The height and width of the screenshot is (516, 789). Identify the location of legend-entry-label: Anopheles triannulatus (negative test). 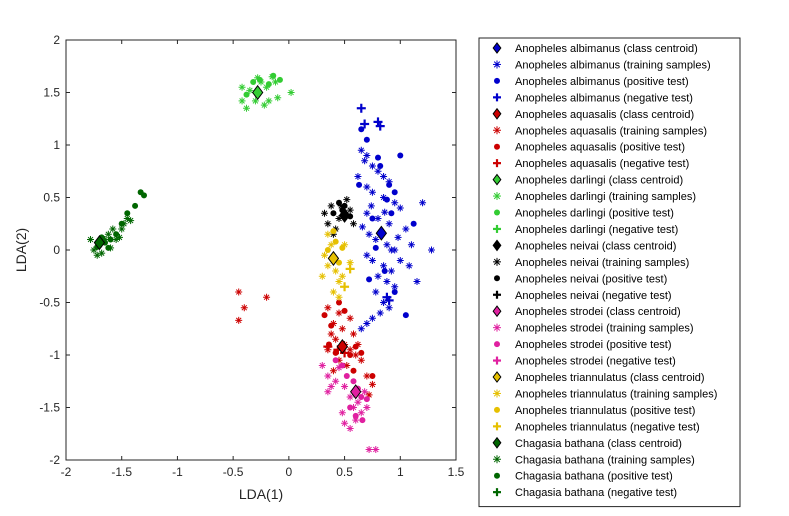
(607, 427).